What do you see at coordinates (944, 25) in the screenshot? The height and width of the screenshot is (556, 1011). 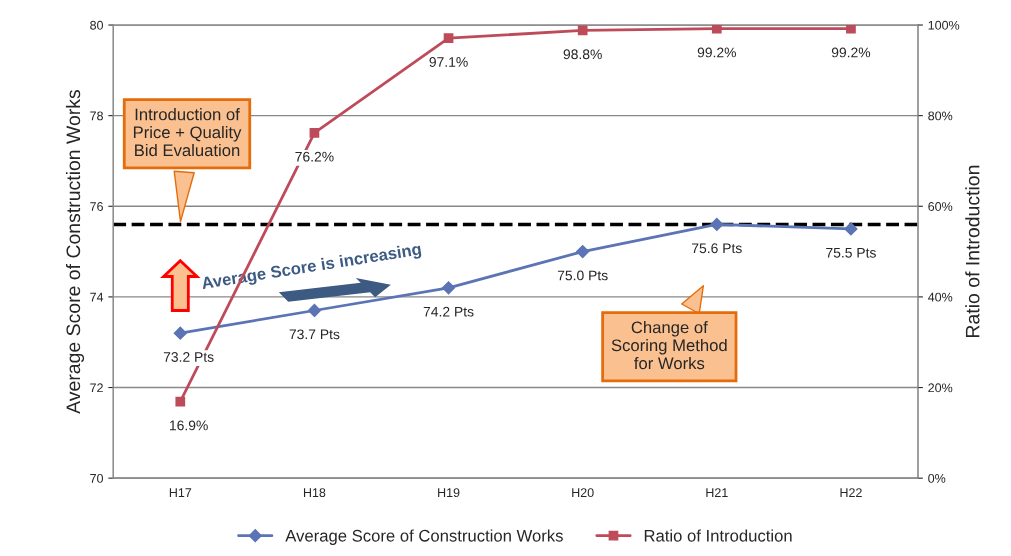 I see `y2-tick-label: 100%` at bounding box center [944, 25].